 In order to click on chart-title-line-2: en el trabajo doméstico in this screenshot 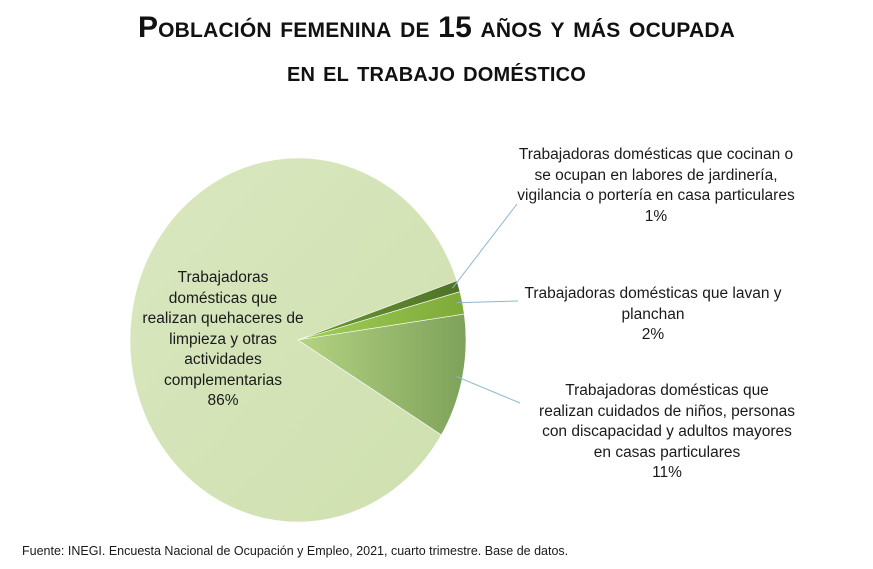, I will do `click(436, 71)`.